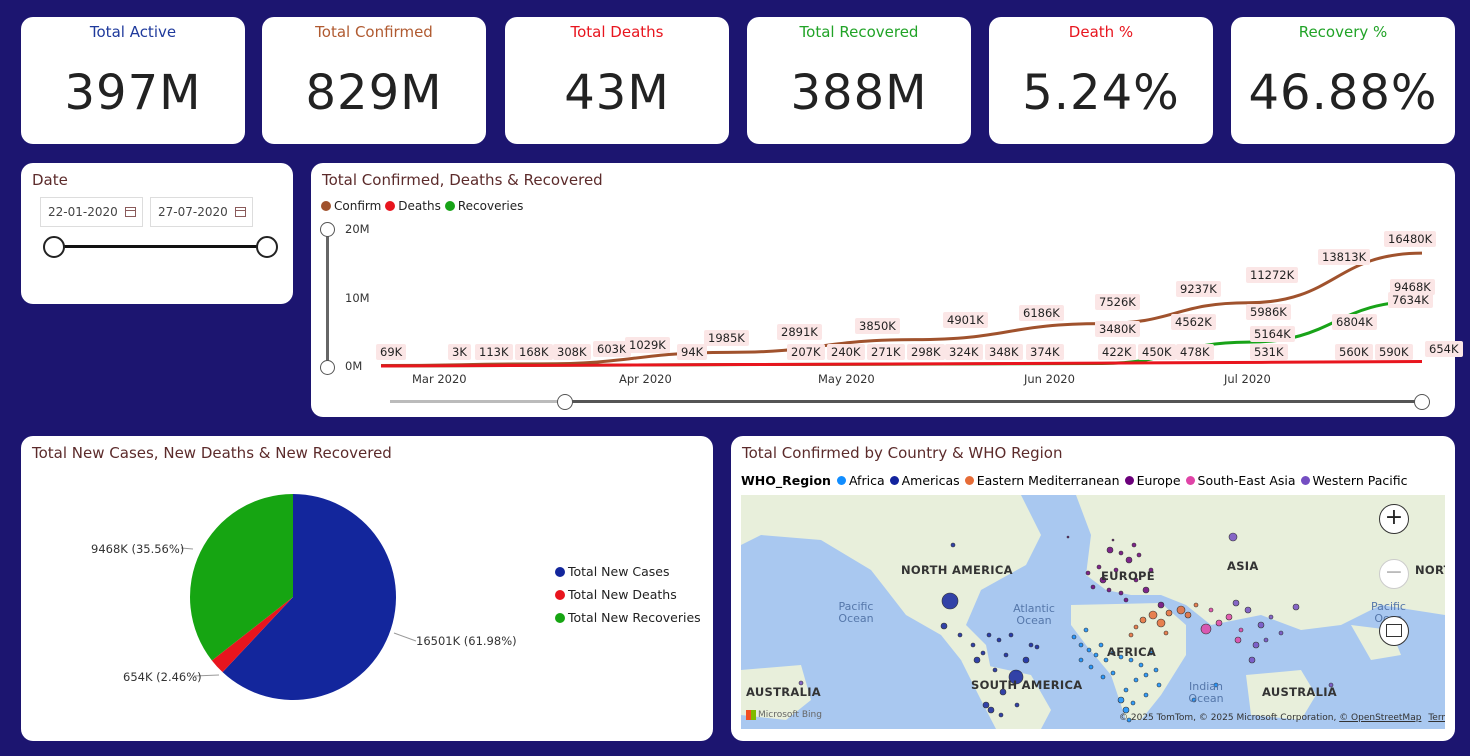 Image resolution: width=1470 pixels, height=756 pixels. I want to click on start-date-input: 22-01-2020, so click(91, 212).